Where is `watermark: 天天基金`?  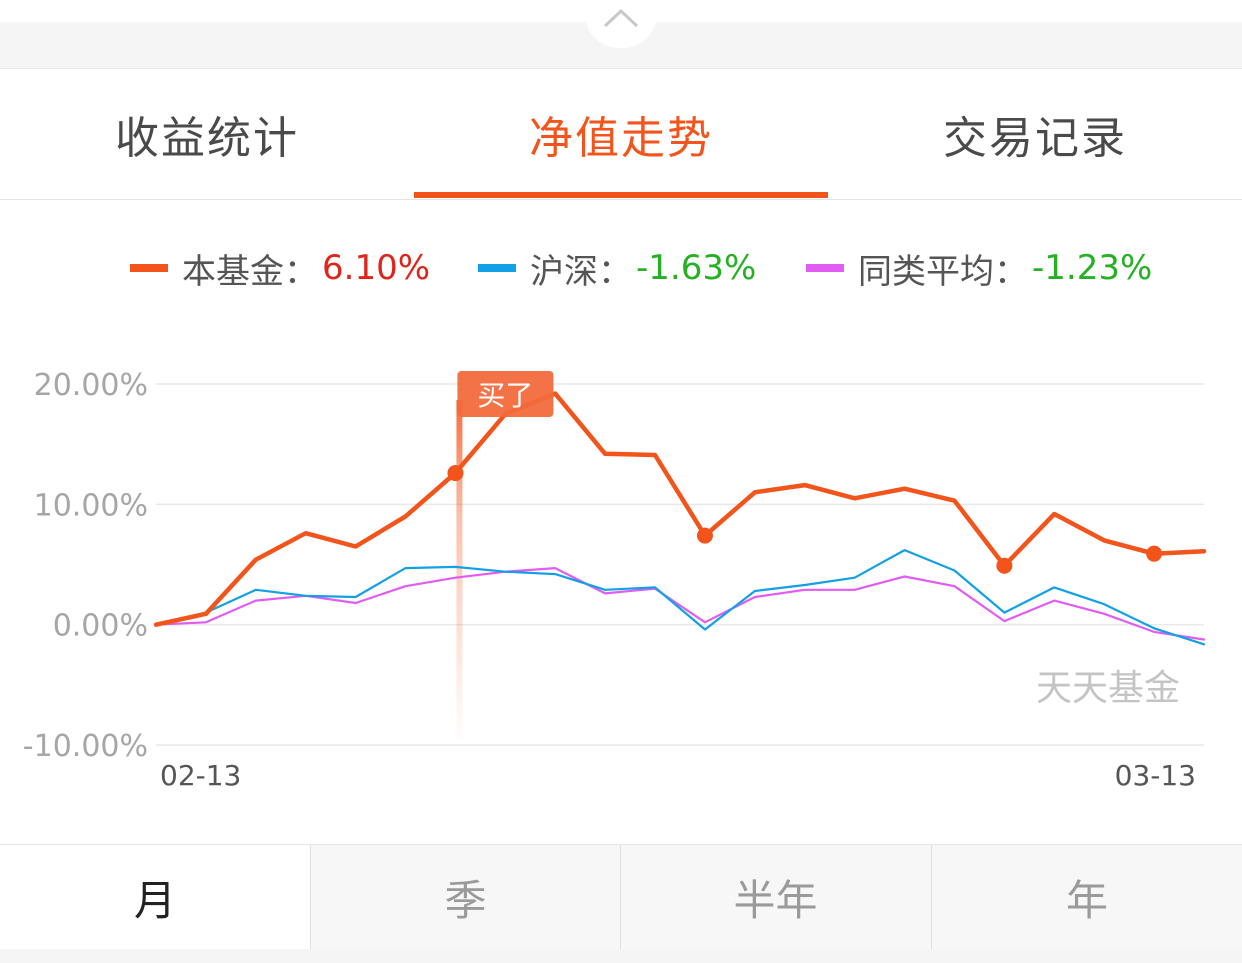 watermark: 天天基金 is located at coordinates (1108, 688).